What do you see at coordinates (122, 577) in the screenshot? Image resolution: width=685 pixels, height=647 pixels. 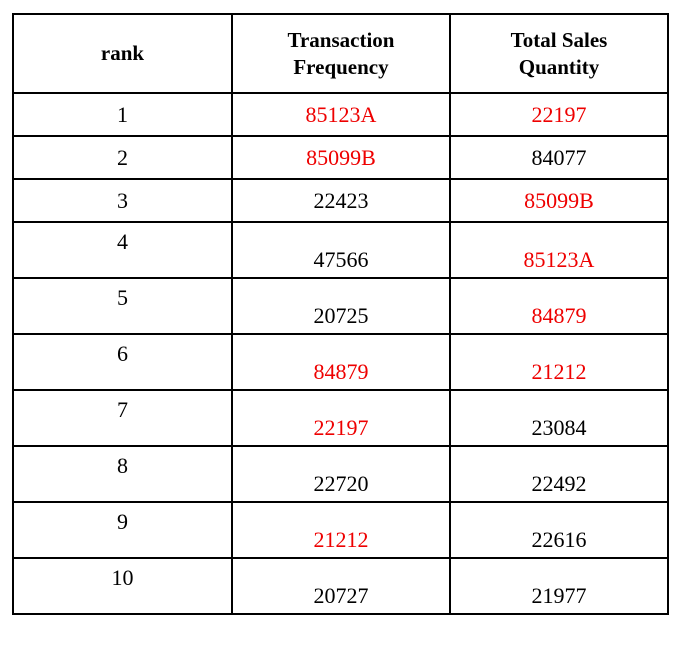 I see `rank-value: 10` at bounding box center [122, 577].